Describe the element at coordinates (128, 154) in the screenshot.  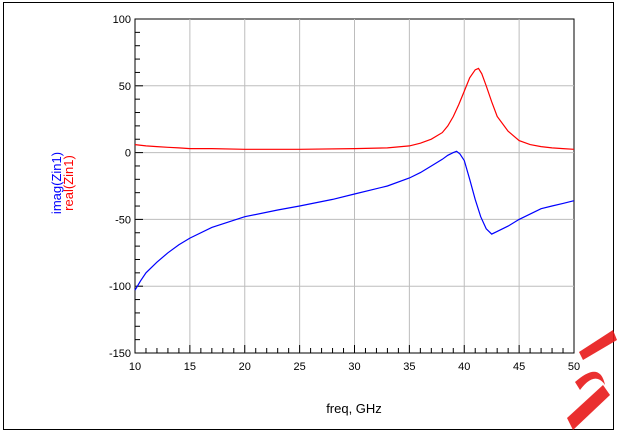
I see `y-tick-label: 0` at that location.